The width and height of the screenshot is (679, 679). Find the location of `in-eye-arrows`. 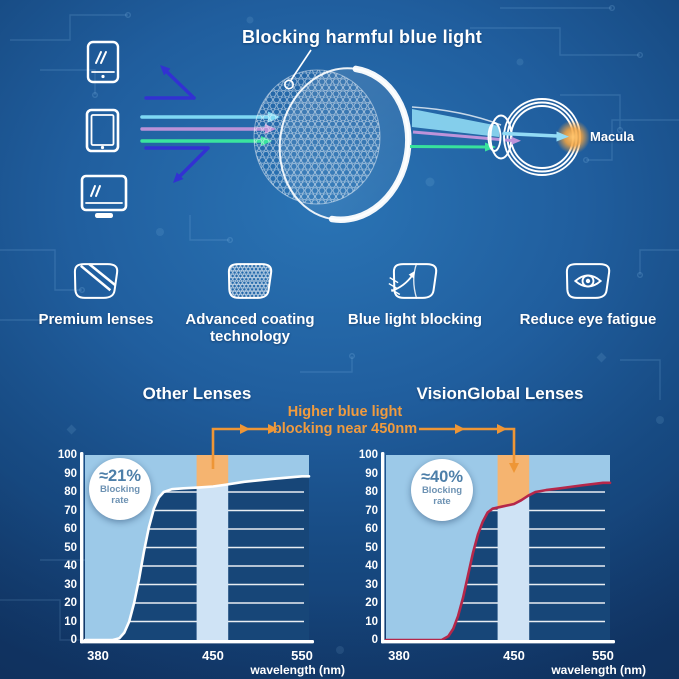

in-eye-arrows is located at coordinates (535, 138).